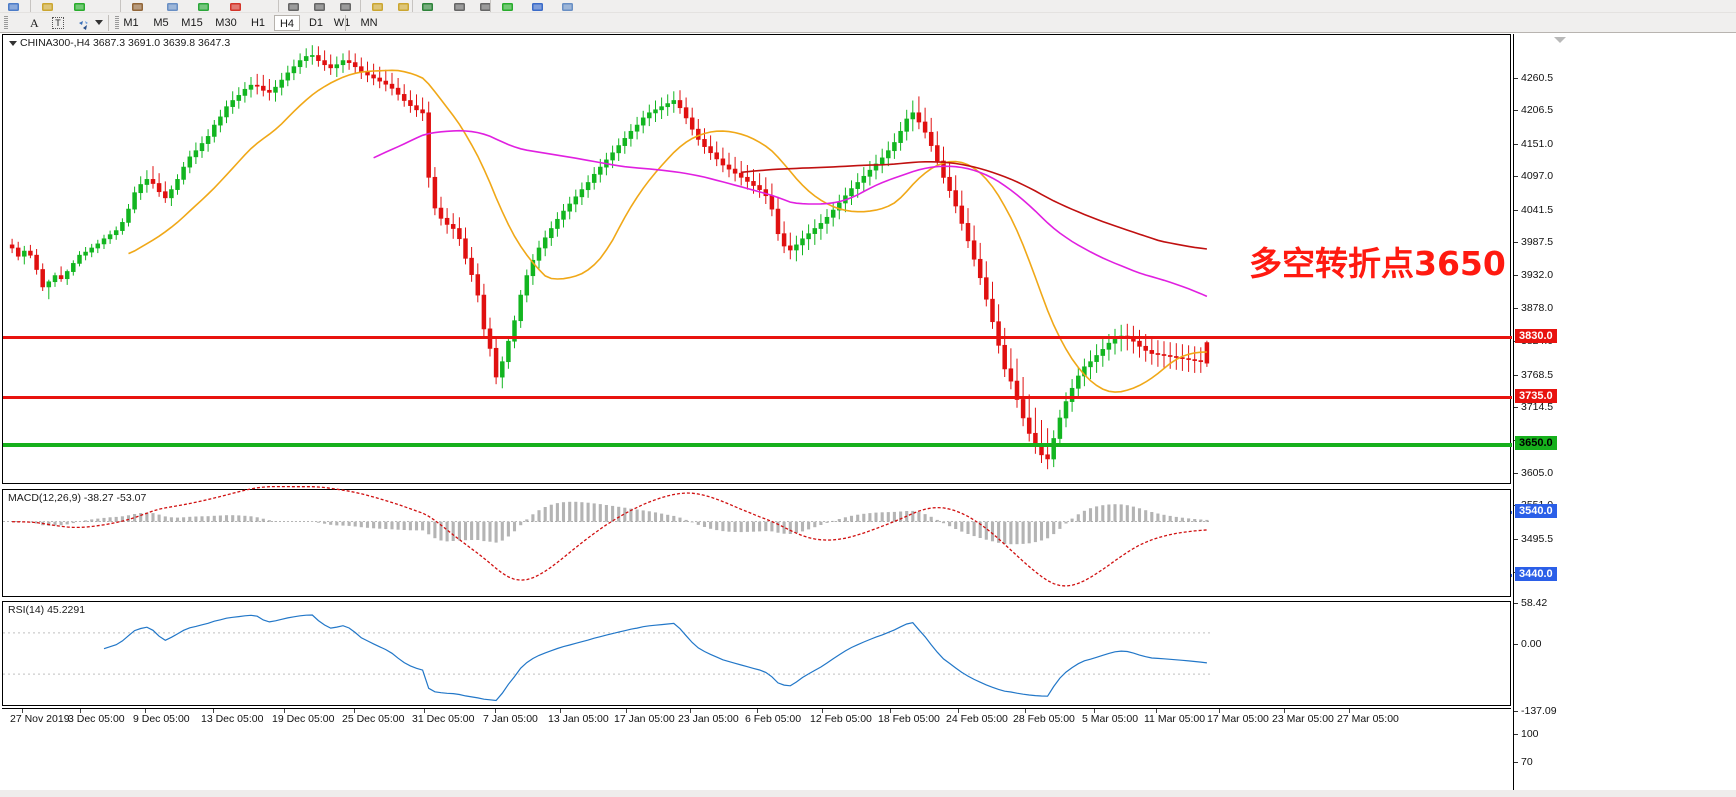 This screenshot has width=1736, height=797. I want to click on time-axis-label: 27 Nov 2019, so click(40, 719).